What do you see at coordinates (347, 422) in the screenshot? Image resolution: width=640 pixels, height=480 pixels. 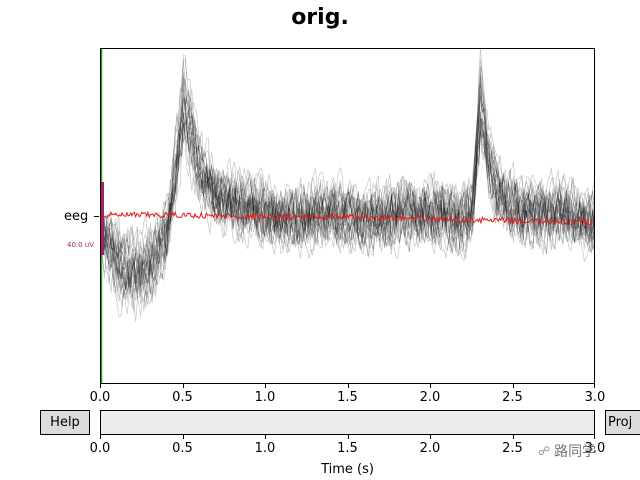 I see `time-scrollbar` at bounding box center [347, 422].